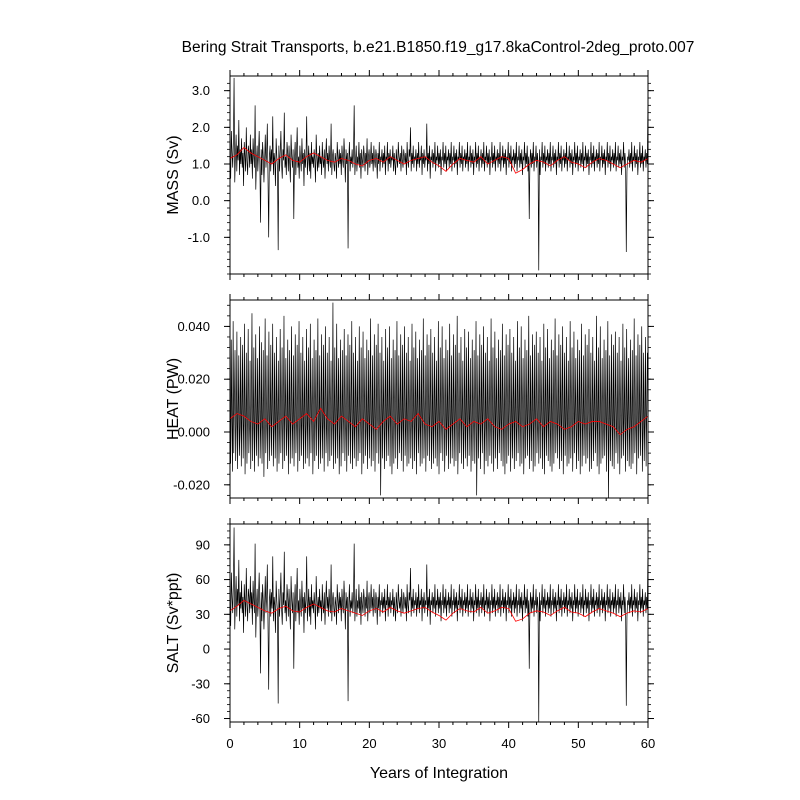 The width and height of the screenshot is (800, 800). What do you see at coordinates (203, 544) in the screenshot?
I see `y-tick-label: 90` at bounding box center [203, 544].